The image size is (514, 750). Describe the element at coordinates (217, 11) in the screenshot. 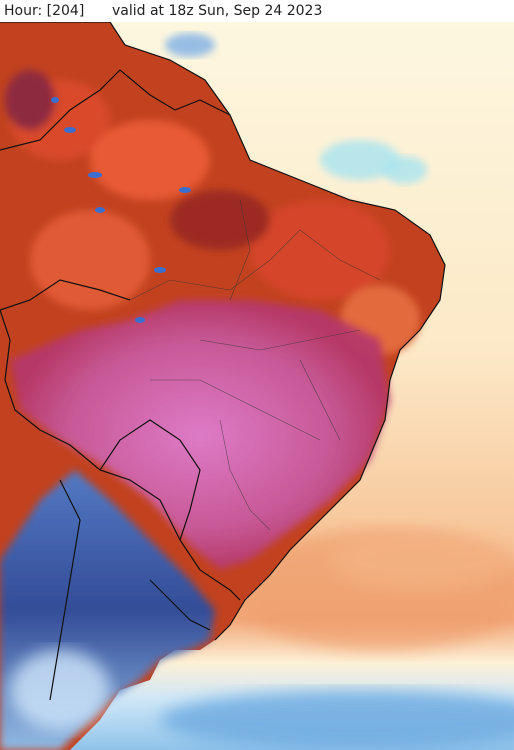

I see `valid-time-label: valid at 18z Sun, Sep 24 2023` at that location.